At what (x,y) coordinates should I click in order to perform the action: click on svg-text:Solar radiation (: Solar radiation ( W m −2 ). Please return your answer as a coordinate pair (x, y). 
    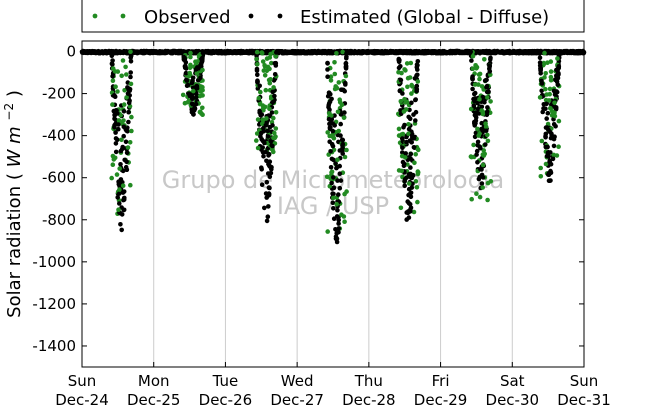
    Looking at the image, I should click on (12, 204).